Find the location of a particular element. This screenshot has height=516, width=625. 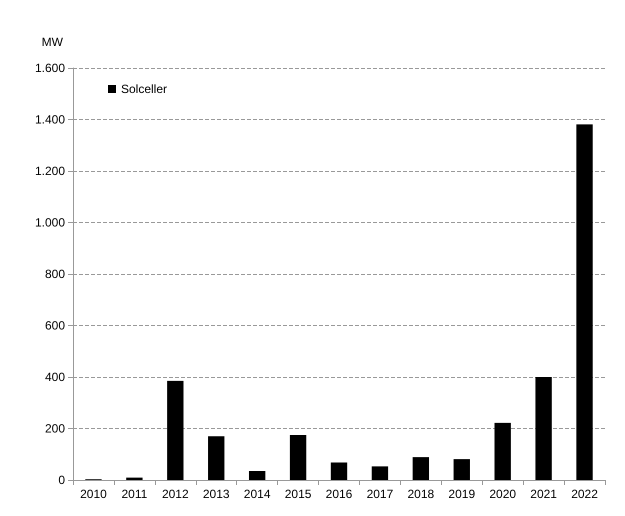

x-tick-label: 2014 is located at coordinates (257, 494).